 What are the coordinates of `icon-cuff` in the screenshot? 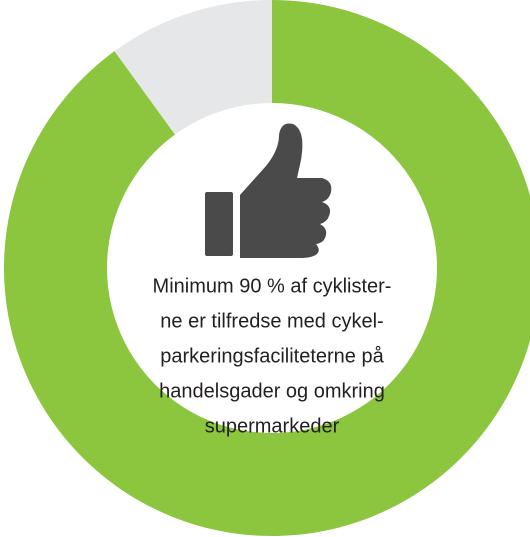 It's located at (219, 224).